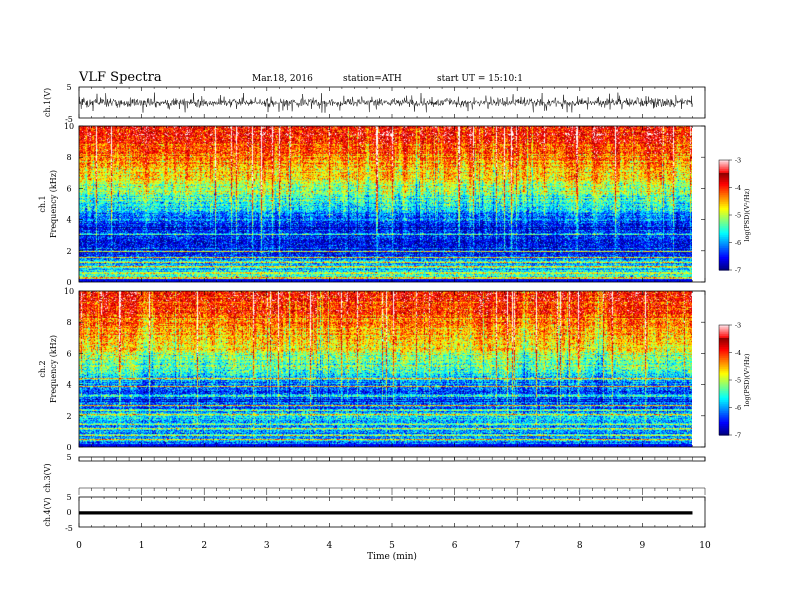 This screenshot has width=792, height=612. I want to click on colorbar-ch2-tick-label: -3, so click(738, 326).